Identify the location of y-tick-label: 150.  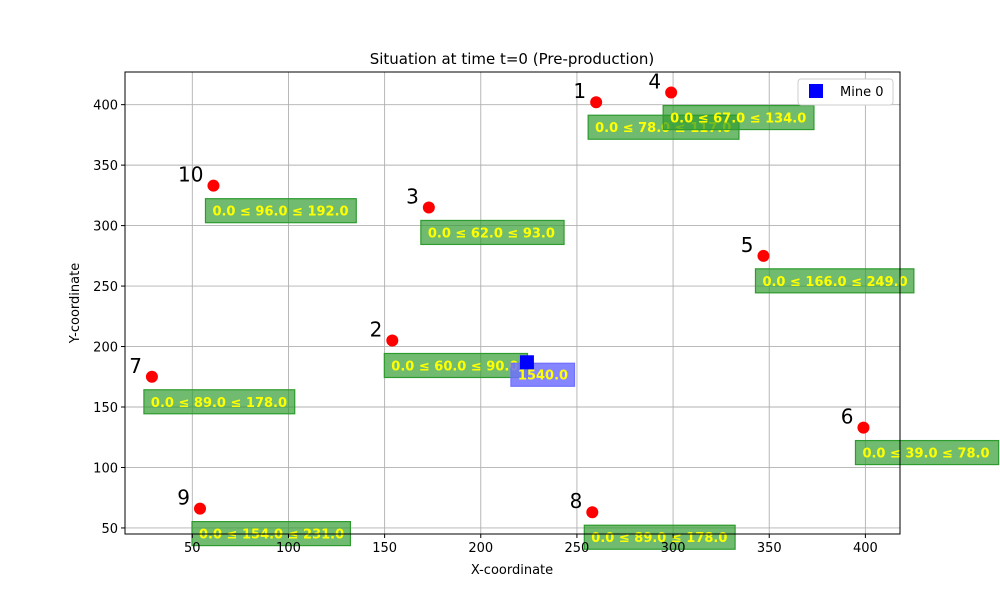
(105, 408).